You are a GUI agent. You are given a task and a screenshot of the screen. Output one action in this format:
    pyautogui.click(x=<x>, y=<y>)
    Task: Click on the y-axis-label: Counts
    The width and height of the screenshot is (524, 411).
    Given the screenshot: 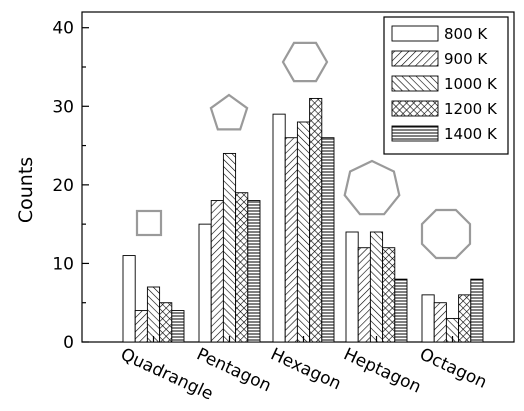 What is the action you would take?
    pyautogui.click(x=26, y=190)
    